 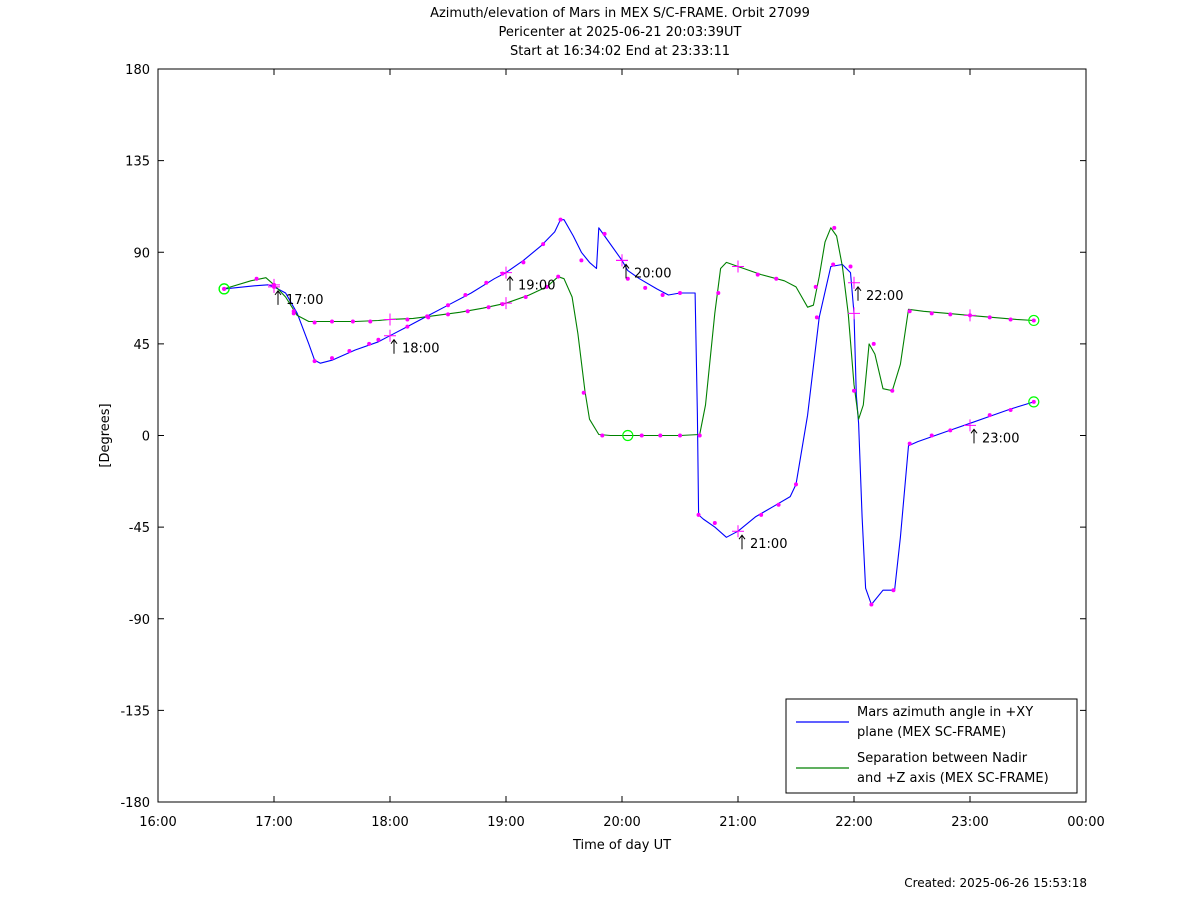 What do you see at coordinates (953, 778) in the screenshot?
I see `legend-label-2: and +Z axis (MEX SC-FRAME)` at bounding box center [953, 778].